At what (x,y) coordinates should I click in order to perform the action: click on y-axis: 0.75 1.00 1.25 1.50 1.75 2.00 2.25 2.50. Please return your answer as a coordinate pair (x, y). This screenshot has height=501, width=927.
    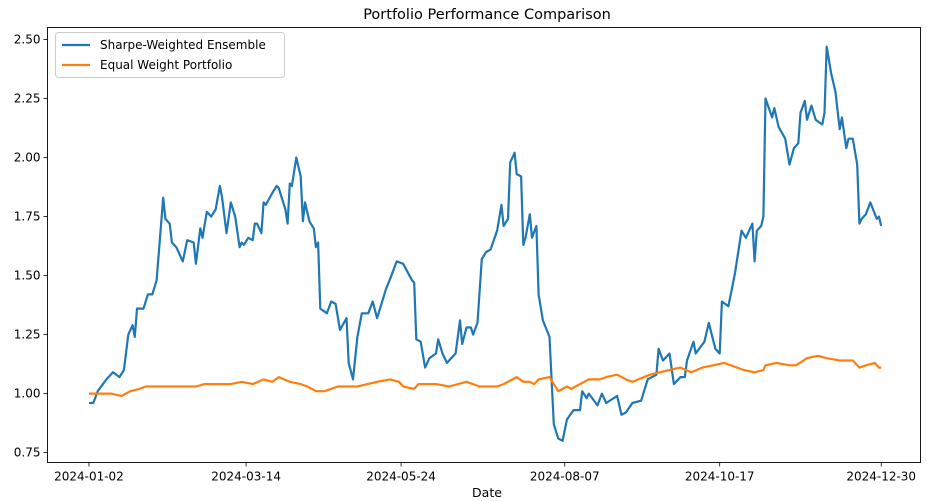
    Looking at the image, I should click on (31, 246).